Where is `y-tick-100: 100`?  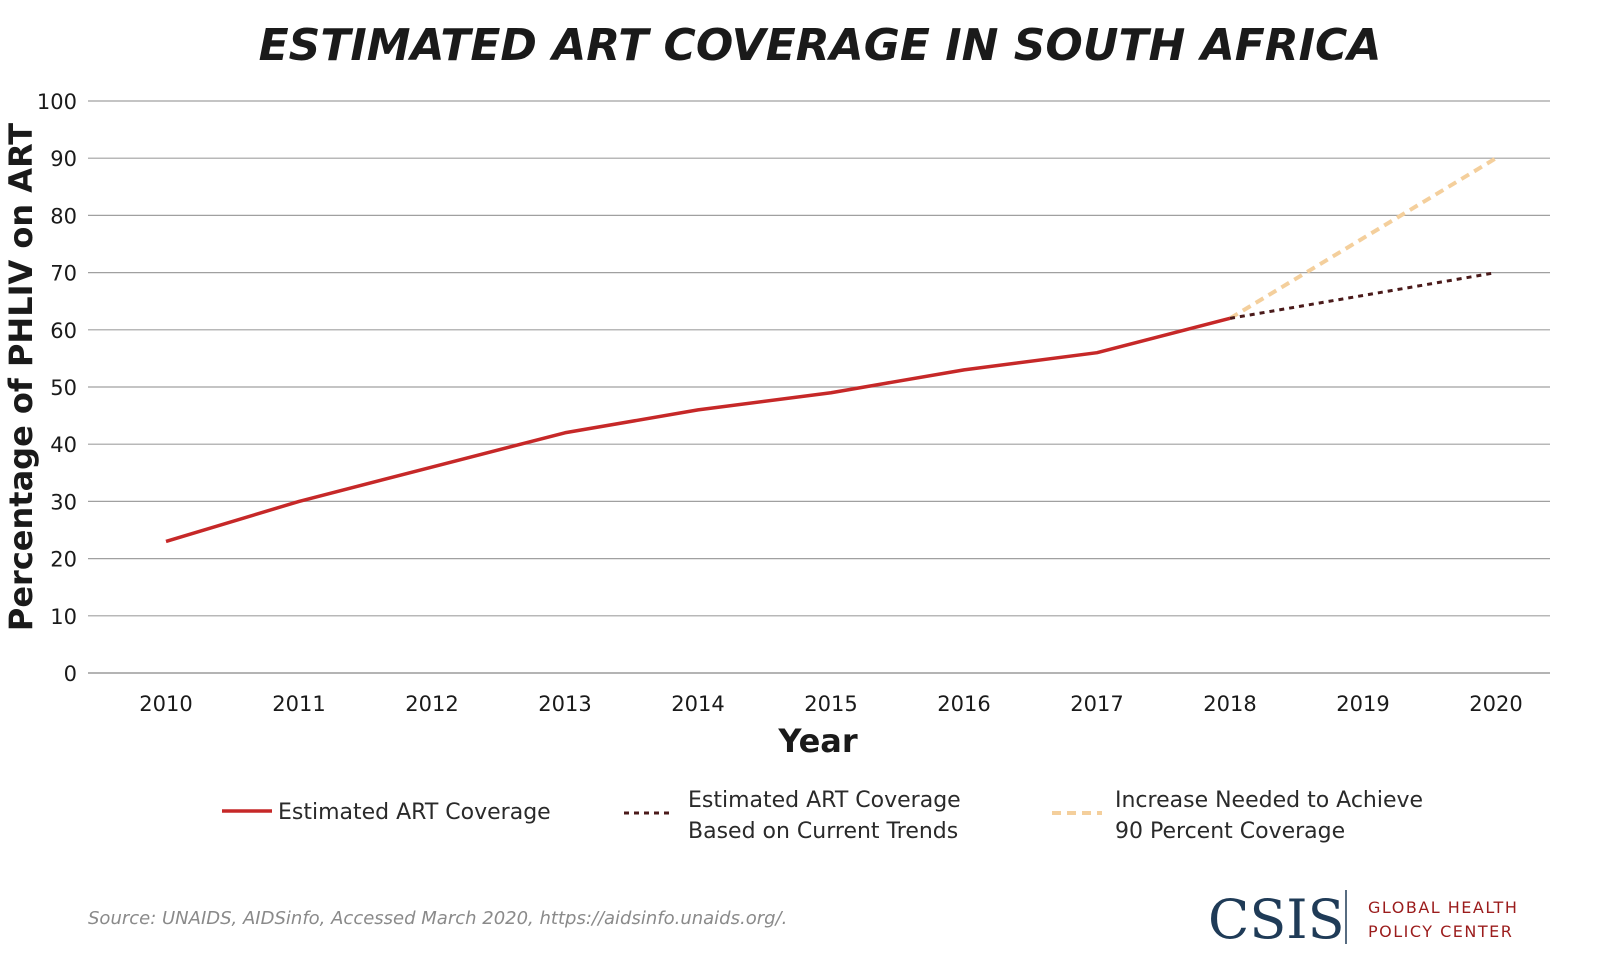
y-tick-100: 100 is located at coordinates (57, 102).